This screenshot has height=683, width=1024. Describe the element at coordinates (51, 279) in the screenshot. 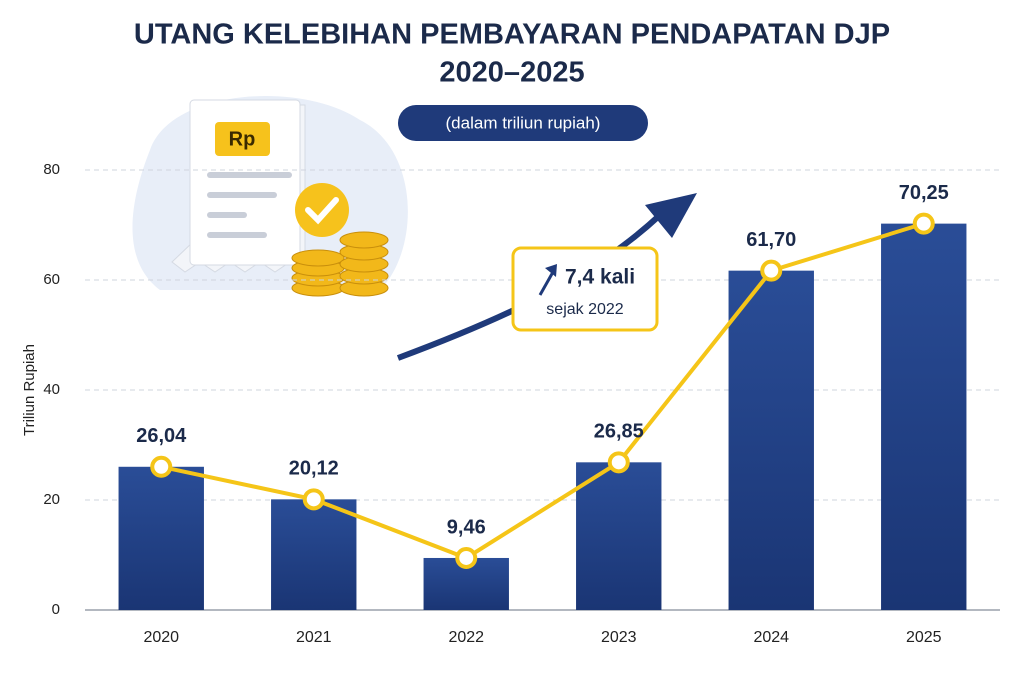

I see `y-tick-label: 60` at that location.